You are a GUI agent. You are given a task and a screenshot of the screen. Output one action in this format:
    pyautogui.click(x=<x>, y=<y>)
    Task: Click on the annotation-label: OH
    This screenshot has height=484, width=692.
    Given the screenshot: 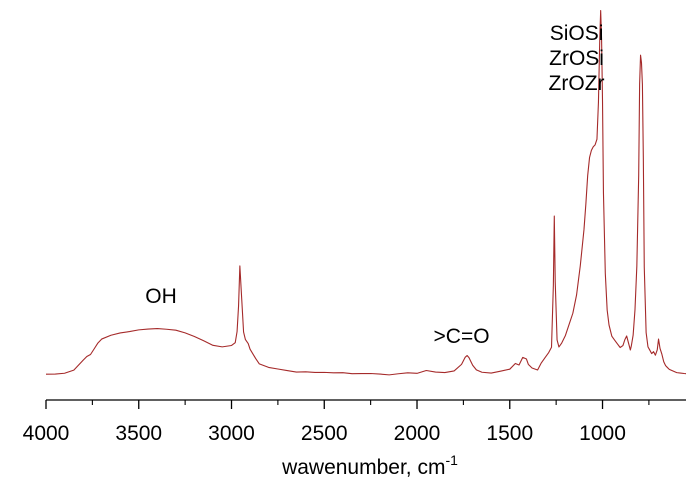 What is the action you would take?
    pyautogui.click(x=161, y=296)
    